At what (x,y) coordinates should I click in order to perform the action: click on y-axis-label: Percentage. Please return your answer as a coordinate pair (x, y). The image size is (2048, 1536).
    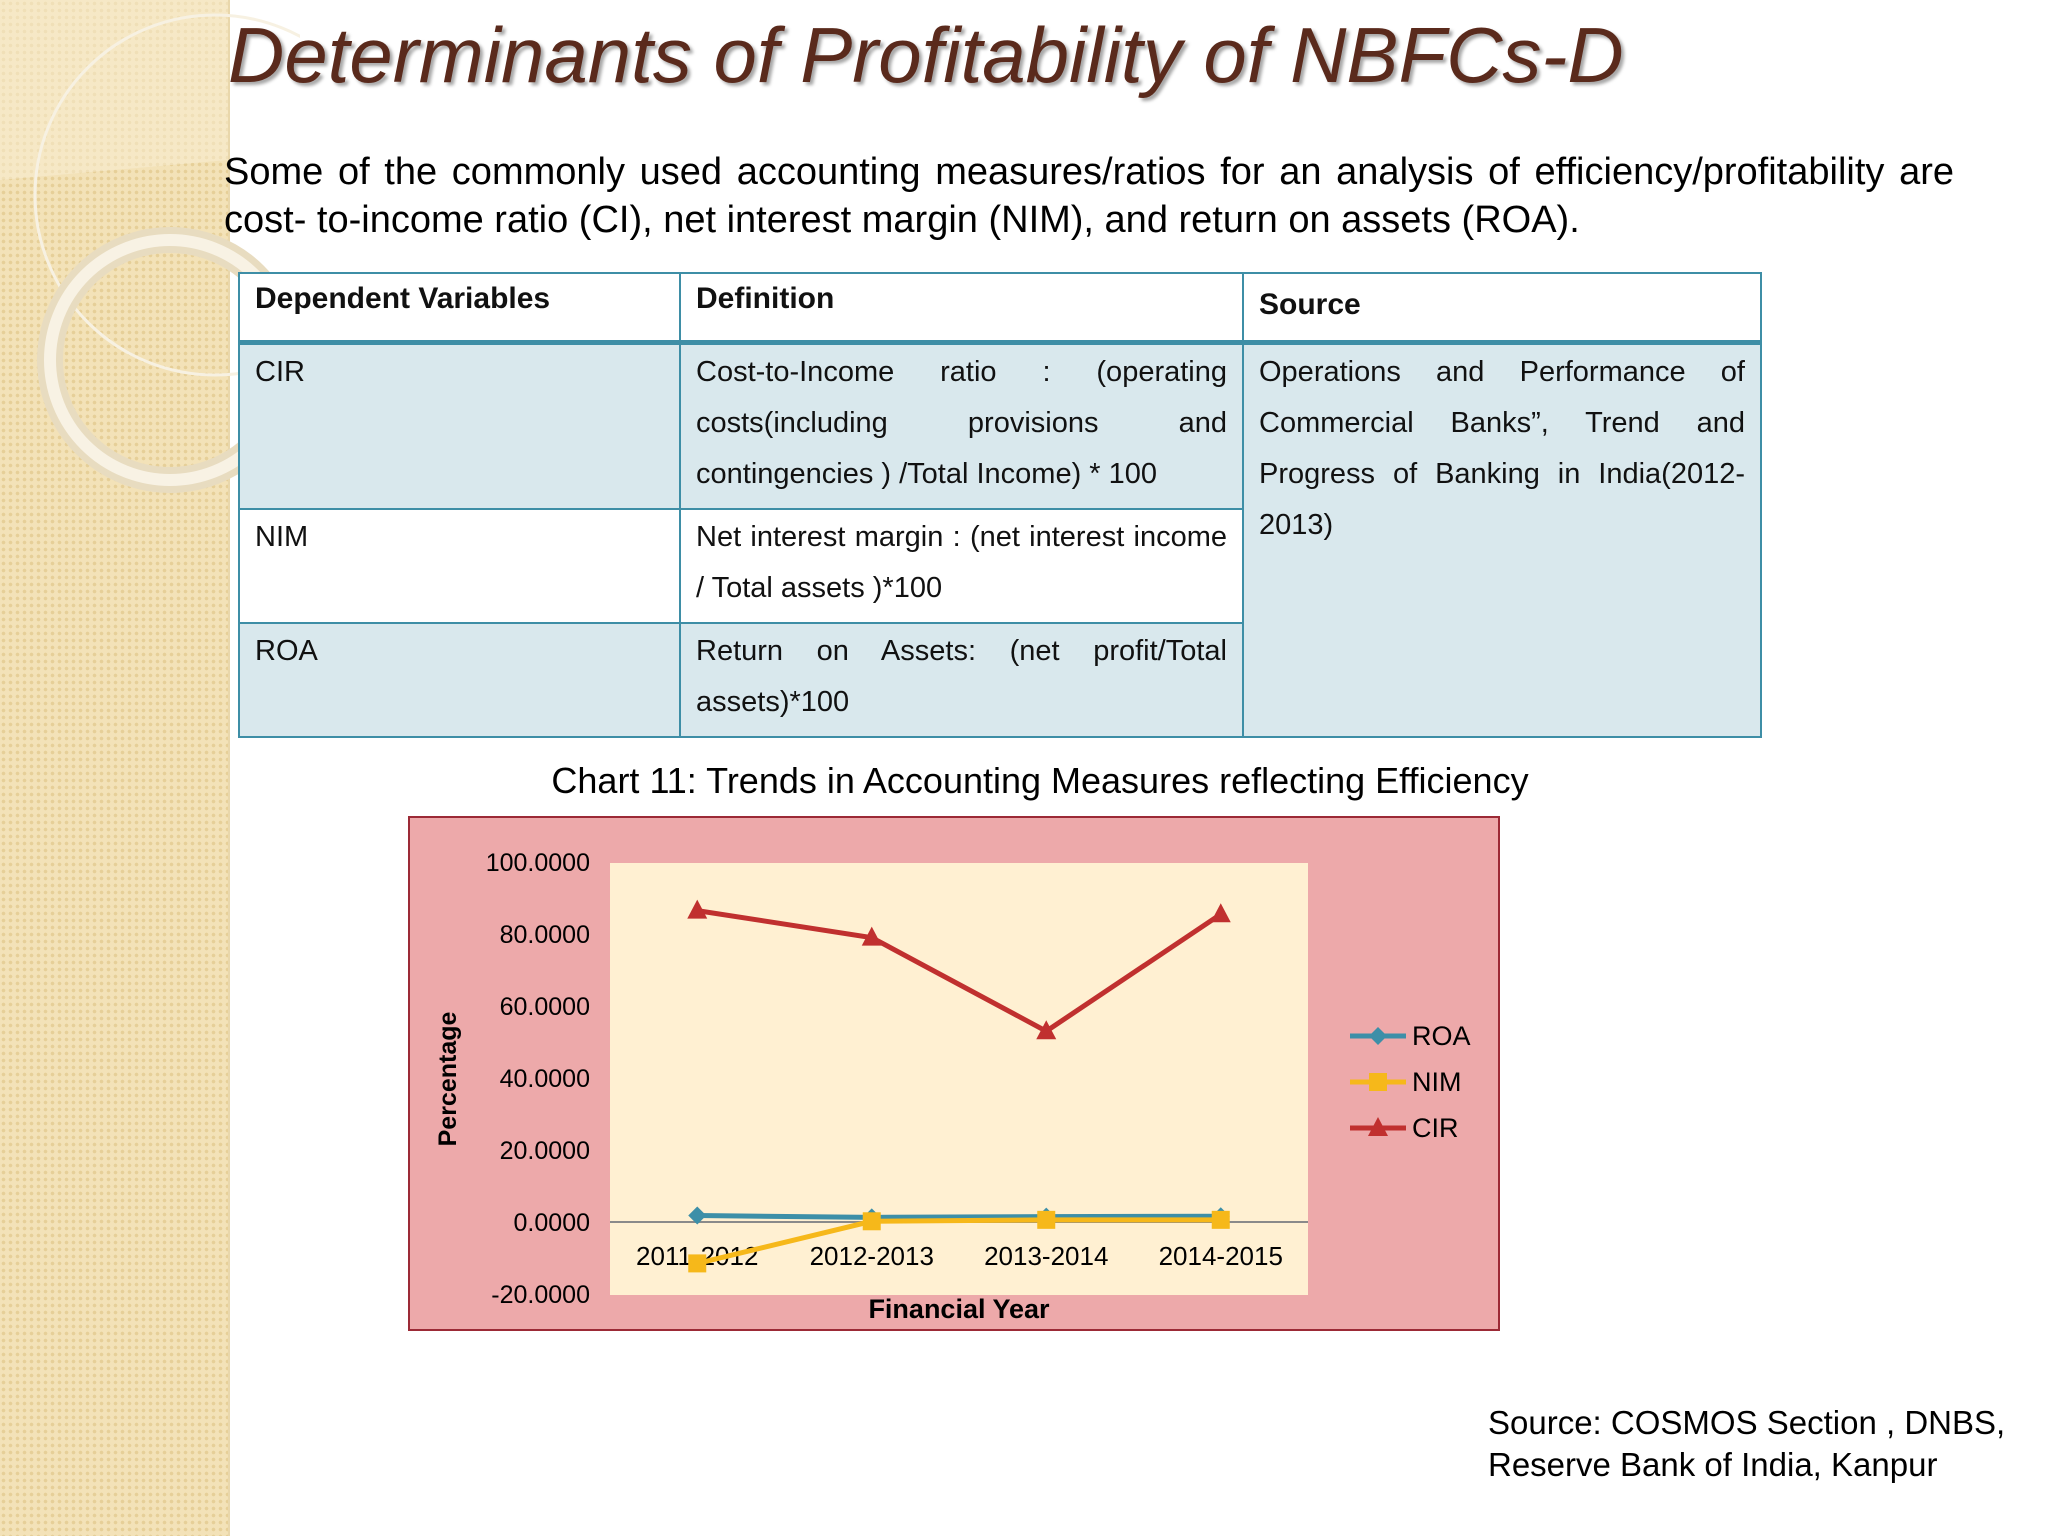
    Looking at the image, I should click on (448, 1079).